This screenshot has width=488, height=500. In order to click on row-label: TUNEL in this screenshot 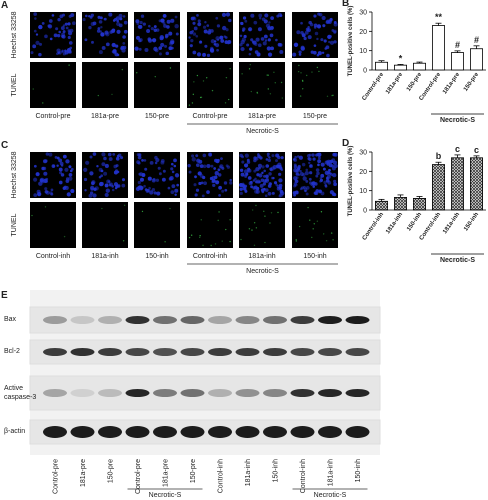, I will do `click(14, 84)`.